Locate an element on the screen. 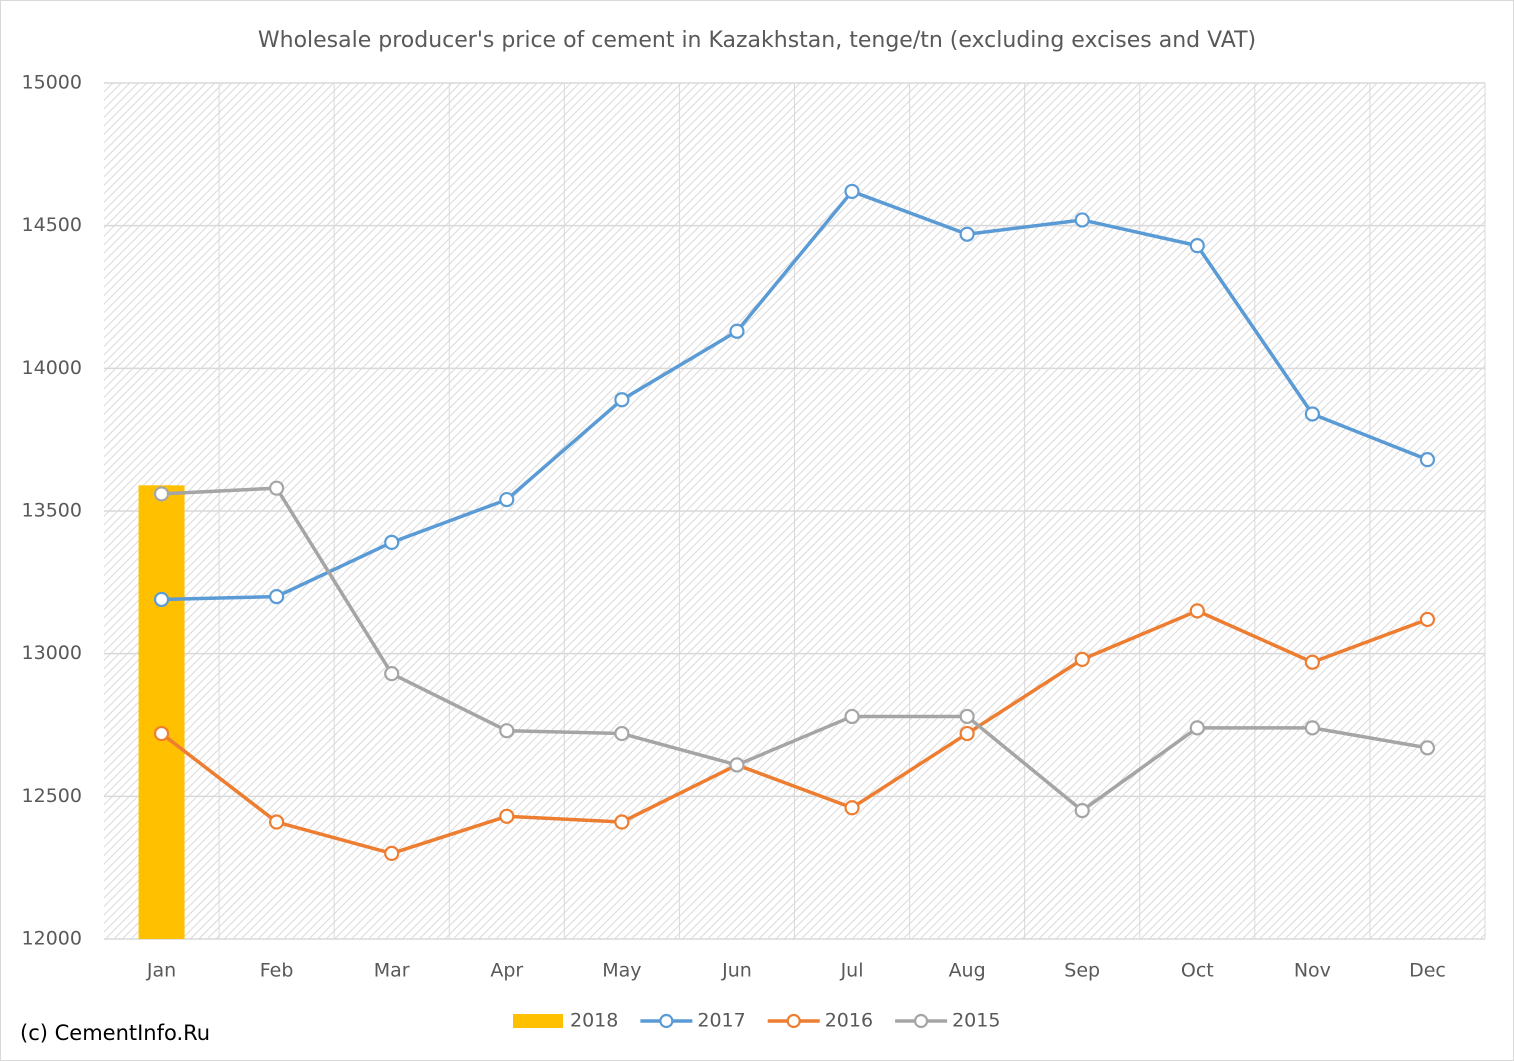  x-tick-label: Dec is located at coordinates (1427, 971).